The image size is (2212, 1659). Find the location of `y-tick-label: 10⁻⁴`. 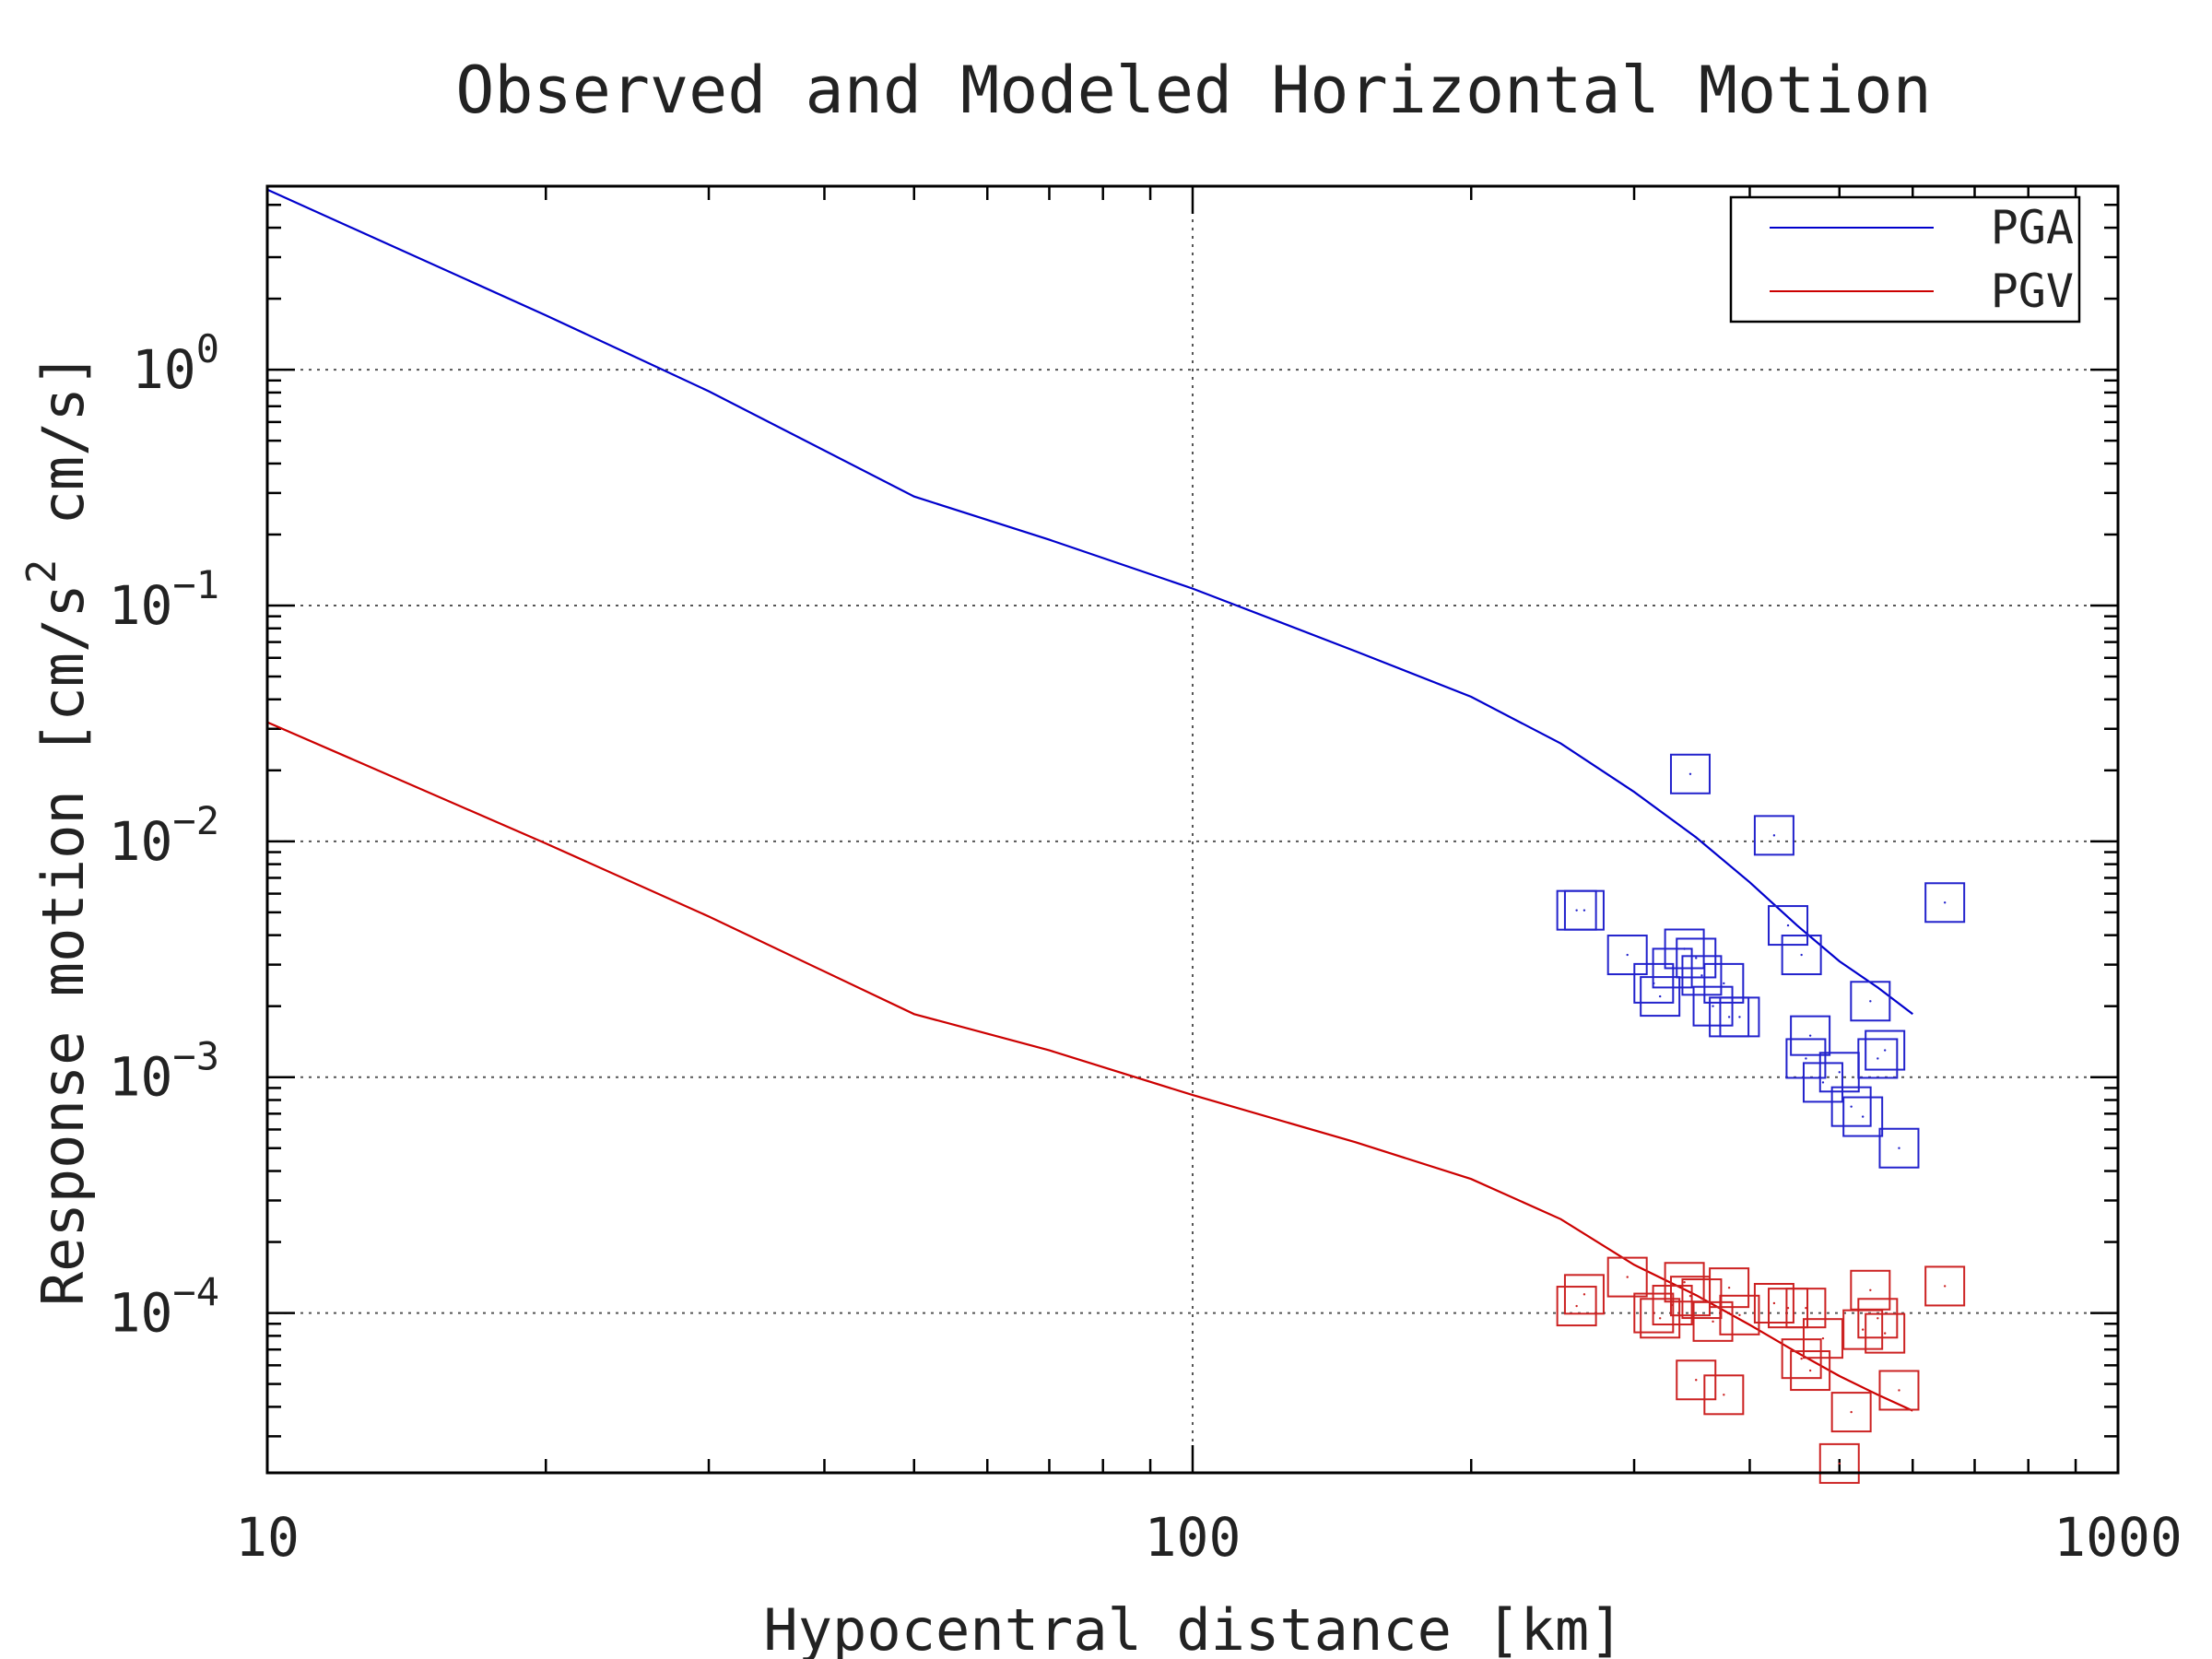

y-tick-label: 10⁻⁴ is located at coordinates (164, 1307).